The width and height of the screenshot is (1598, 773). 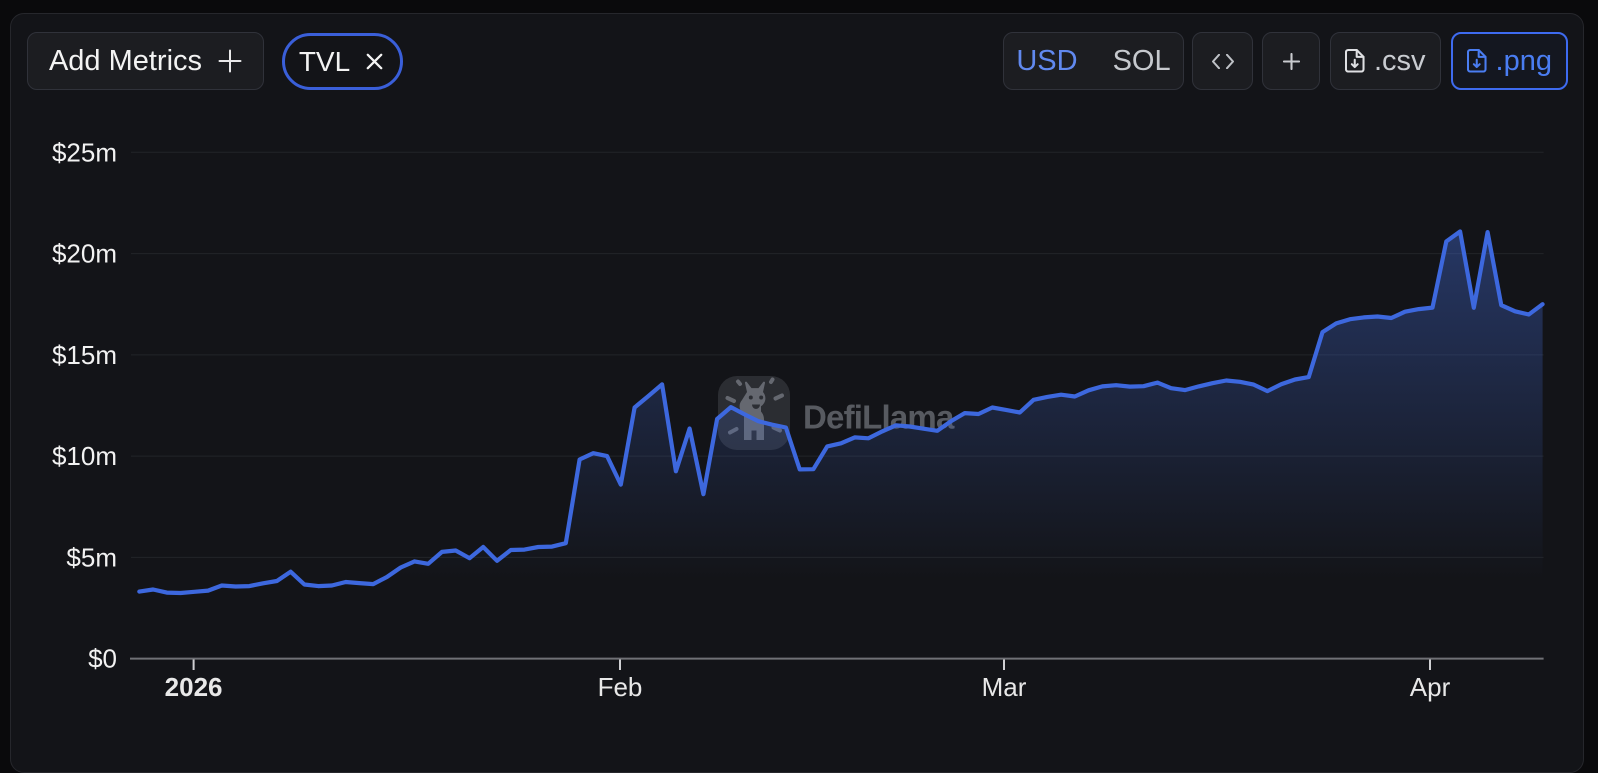 I want to click on svg-text: $15m, so click(x=84, y=355).